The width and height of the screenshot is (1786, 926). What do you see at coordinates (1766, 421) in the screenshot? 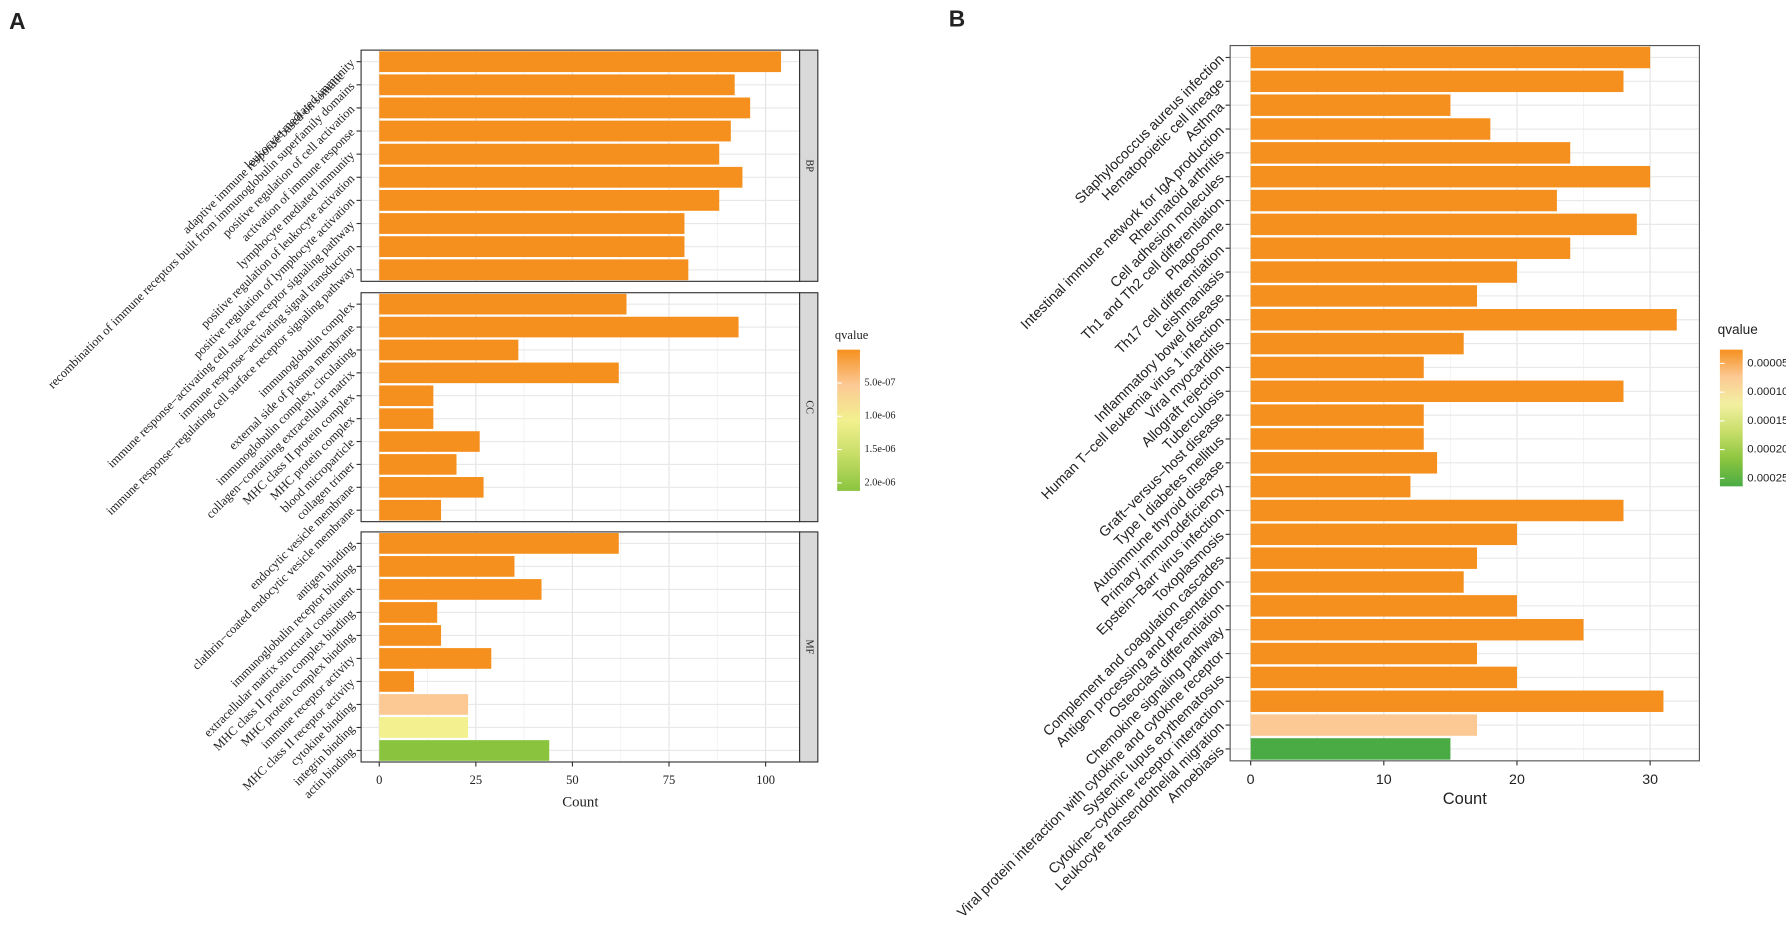
I see `legend-tick-label: 0.00015` at bounding box center [1766, 421].